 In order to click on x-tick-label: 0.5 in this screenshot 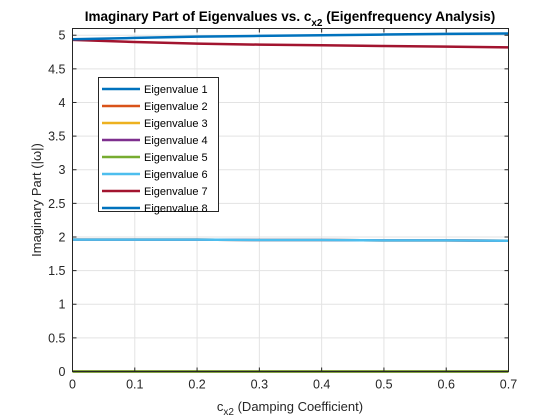, I will do `click(383, 385)`.